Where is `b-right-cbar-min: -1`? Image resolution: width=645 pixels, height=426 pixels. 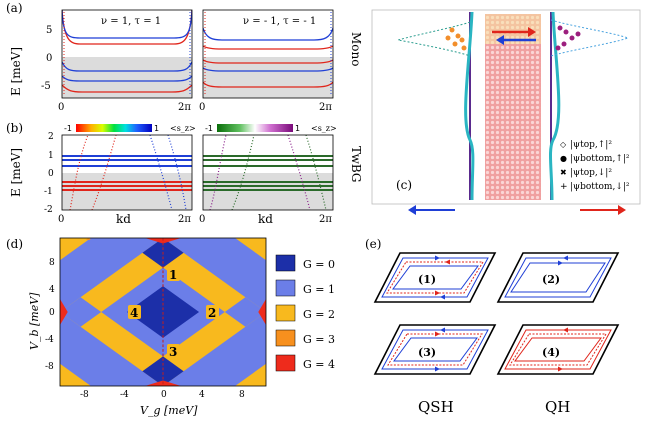 b-right-cbar-min: -1 is located at coordinates (209, 128).